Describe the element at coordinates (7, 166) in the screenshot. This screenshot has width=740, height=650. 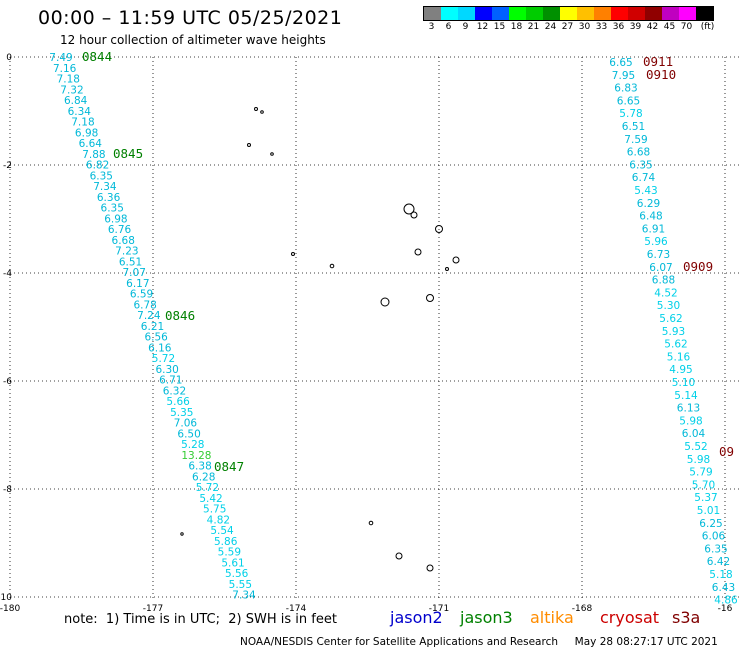
I see `y-tick-label: -2` at that location.